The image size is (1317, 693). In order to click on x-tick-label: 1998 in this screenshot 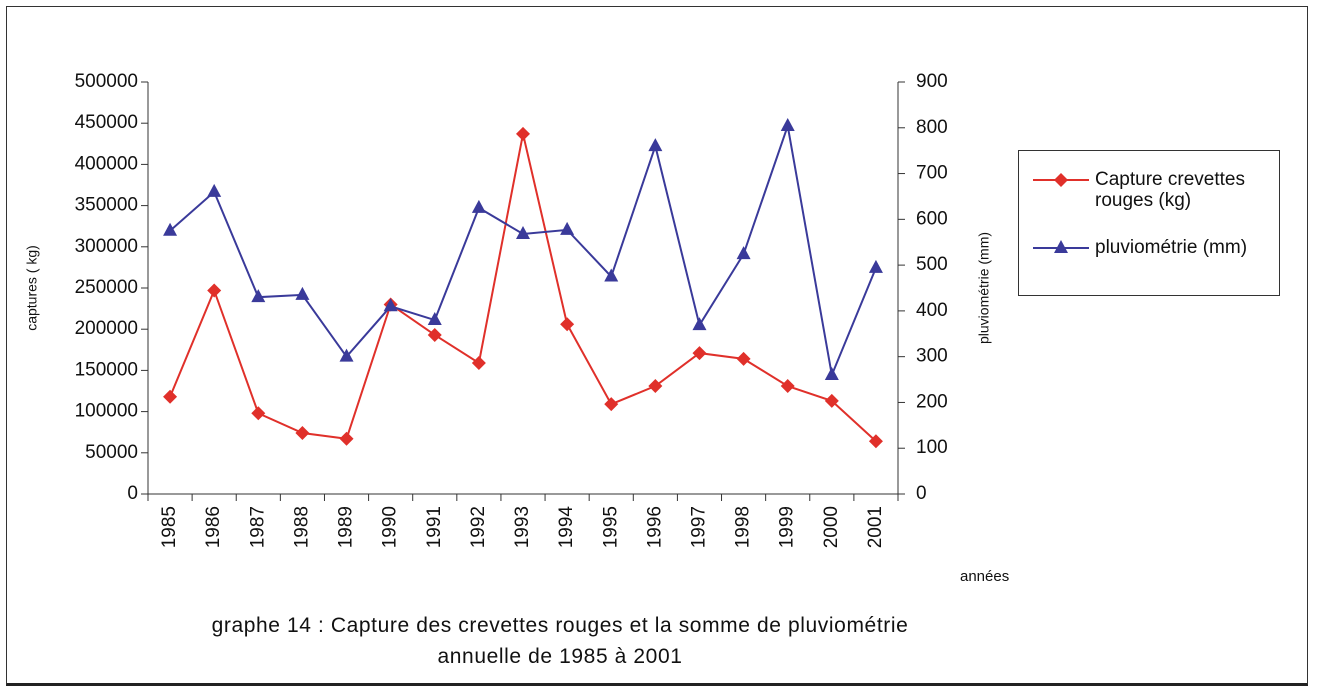, I will do `click(743, 527)`.